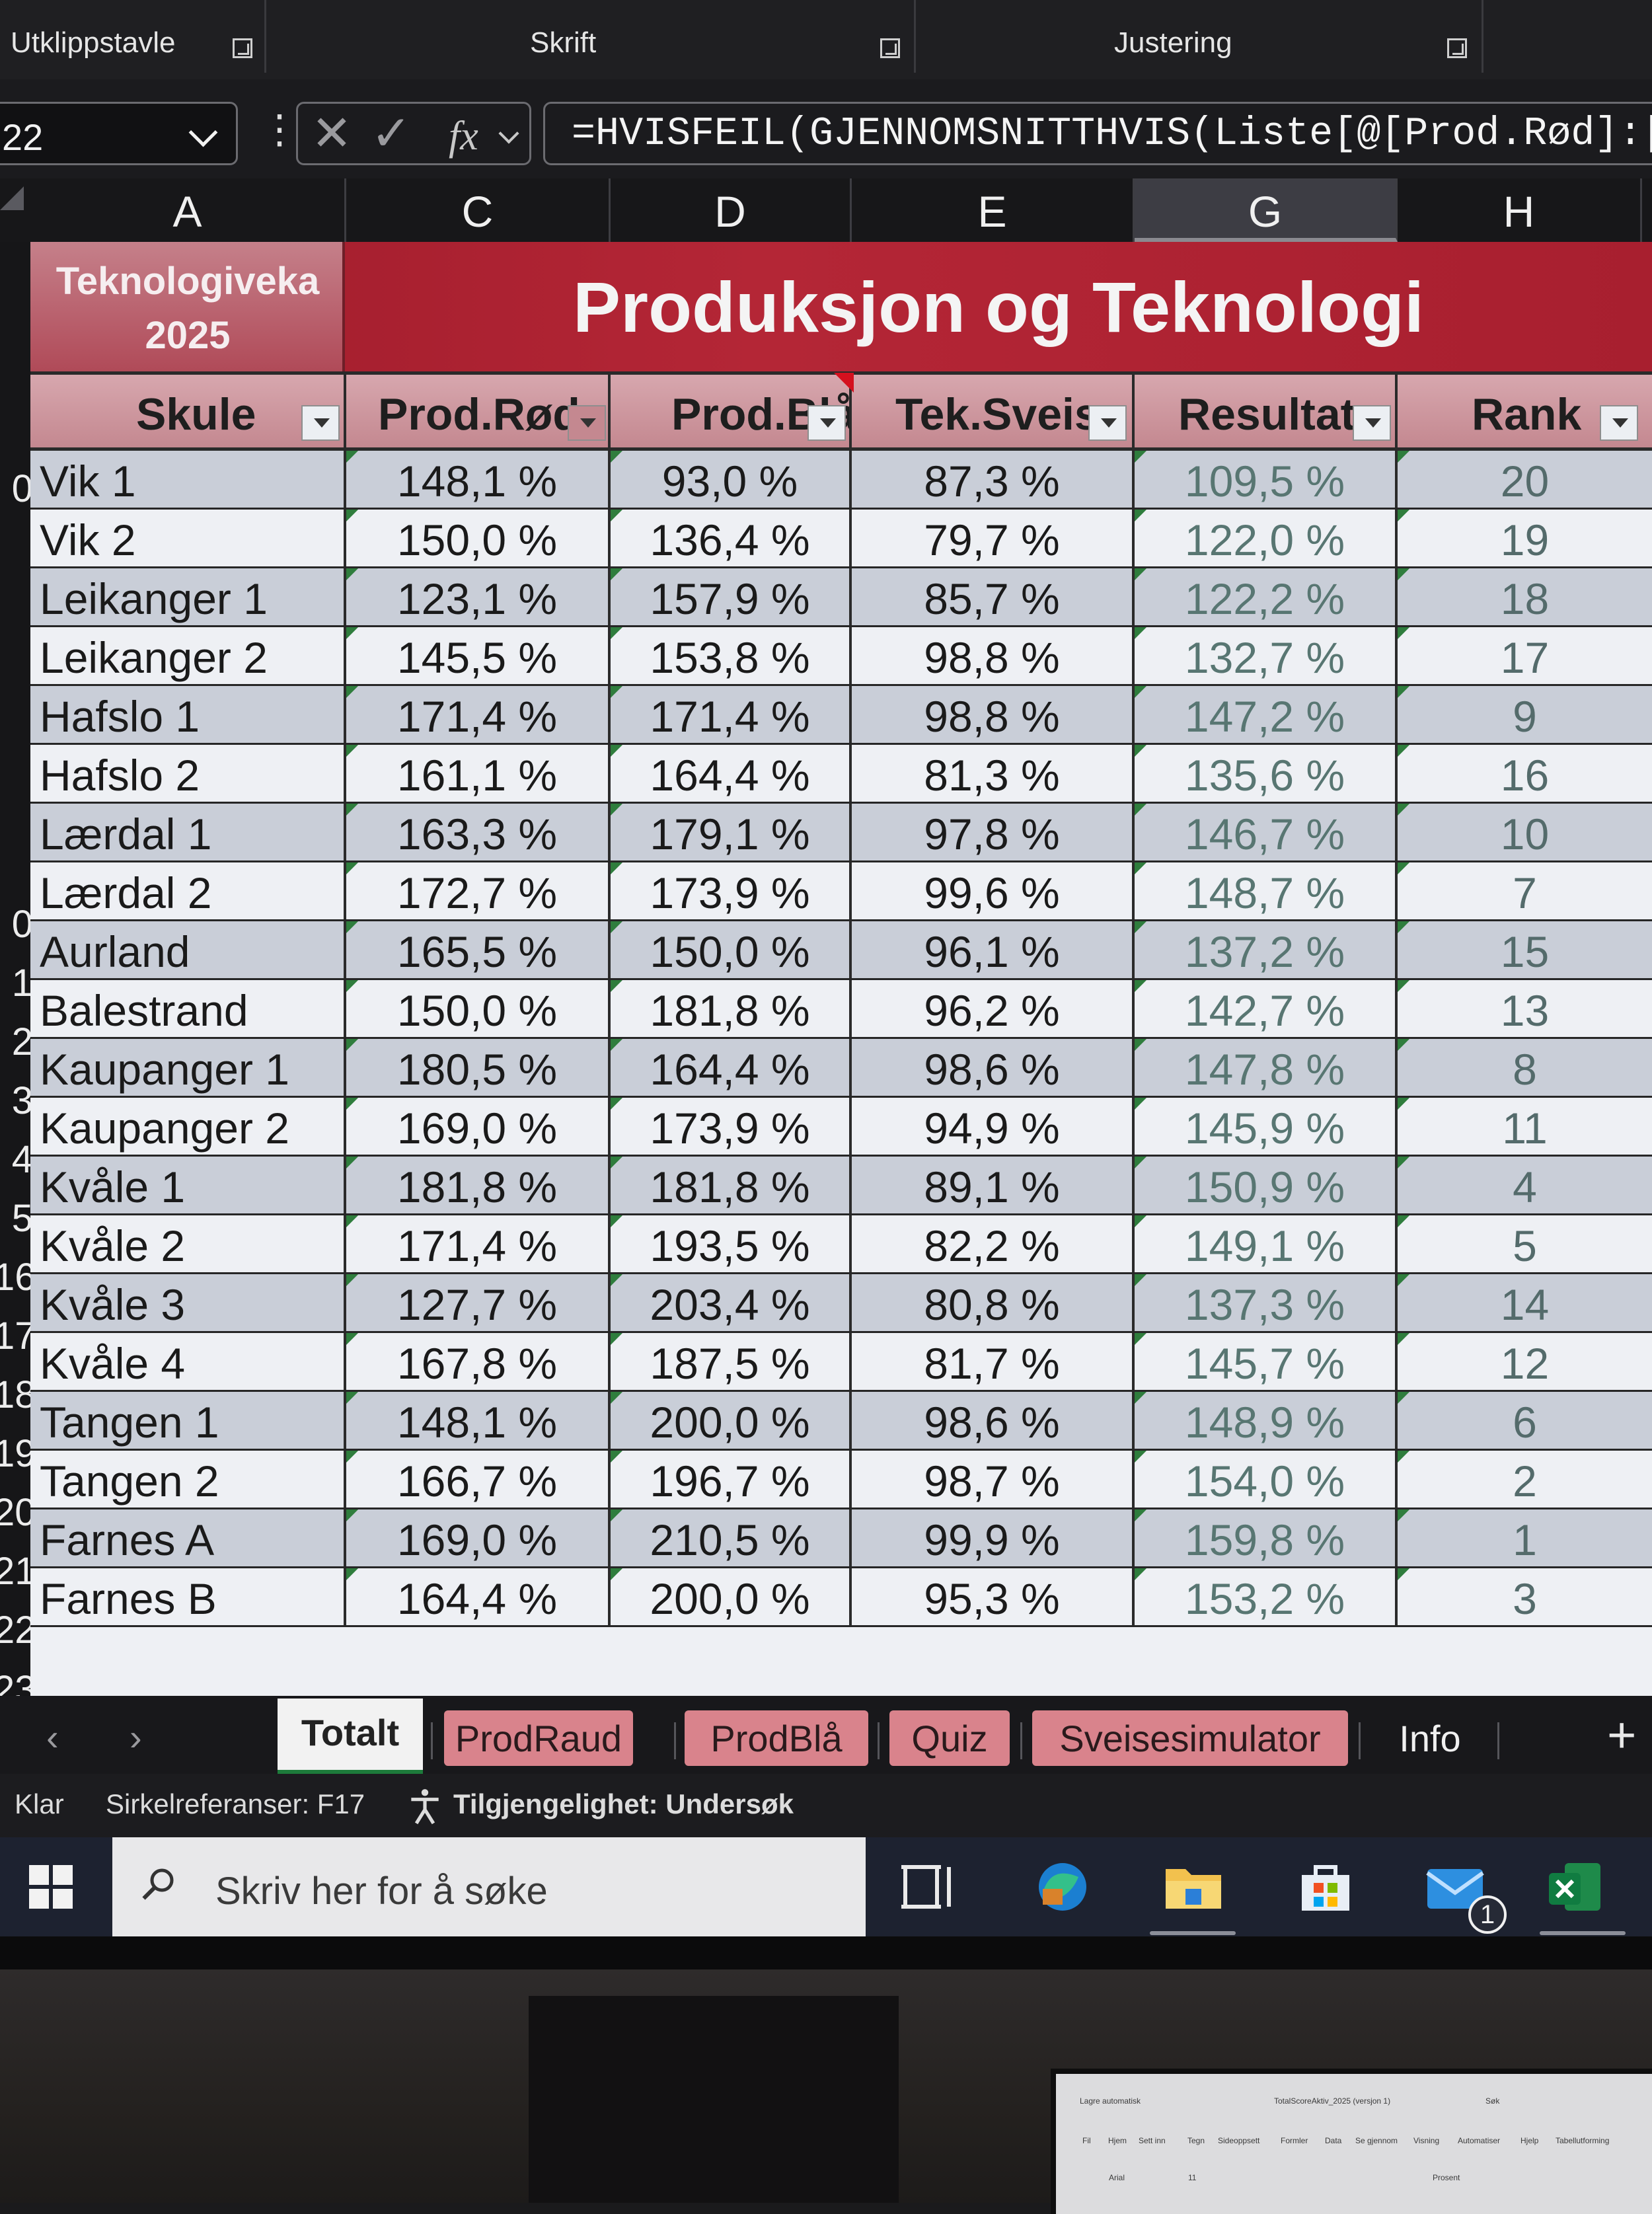  What do you see at coordinates (22, 984) in the screenshot?
I see `row-number: 1` at bounding box center [22, 984].